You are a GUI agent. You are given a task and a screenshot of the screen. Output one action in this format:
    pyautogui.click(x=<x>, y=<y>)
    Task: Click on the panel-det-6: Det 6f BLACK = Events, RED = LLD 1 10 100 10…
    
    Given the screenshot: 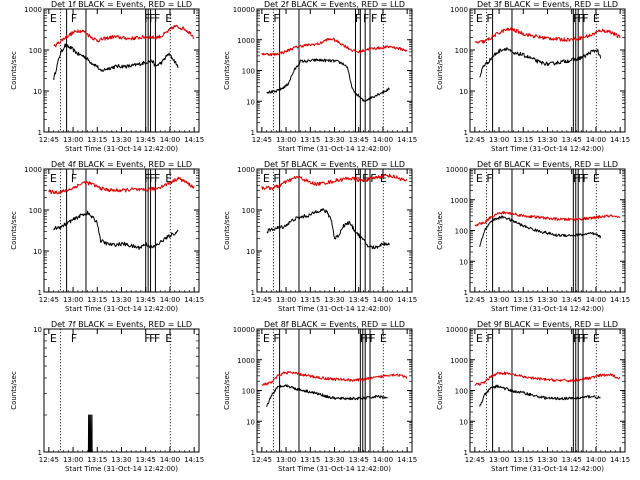 What is the action you would take?
    pyautogui.click(x=533, y=236)
    